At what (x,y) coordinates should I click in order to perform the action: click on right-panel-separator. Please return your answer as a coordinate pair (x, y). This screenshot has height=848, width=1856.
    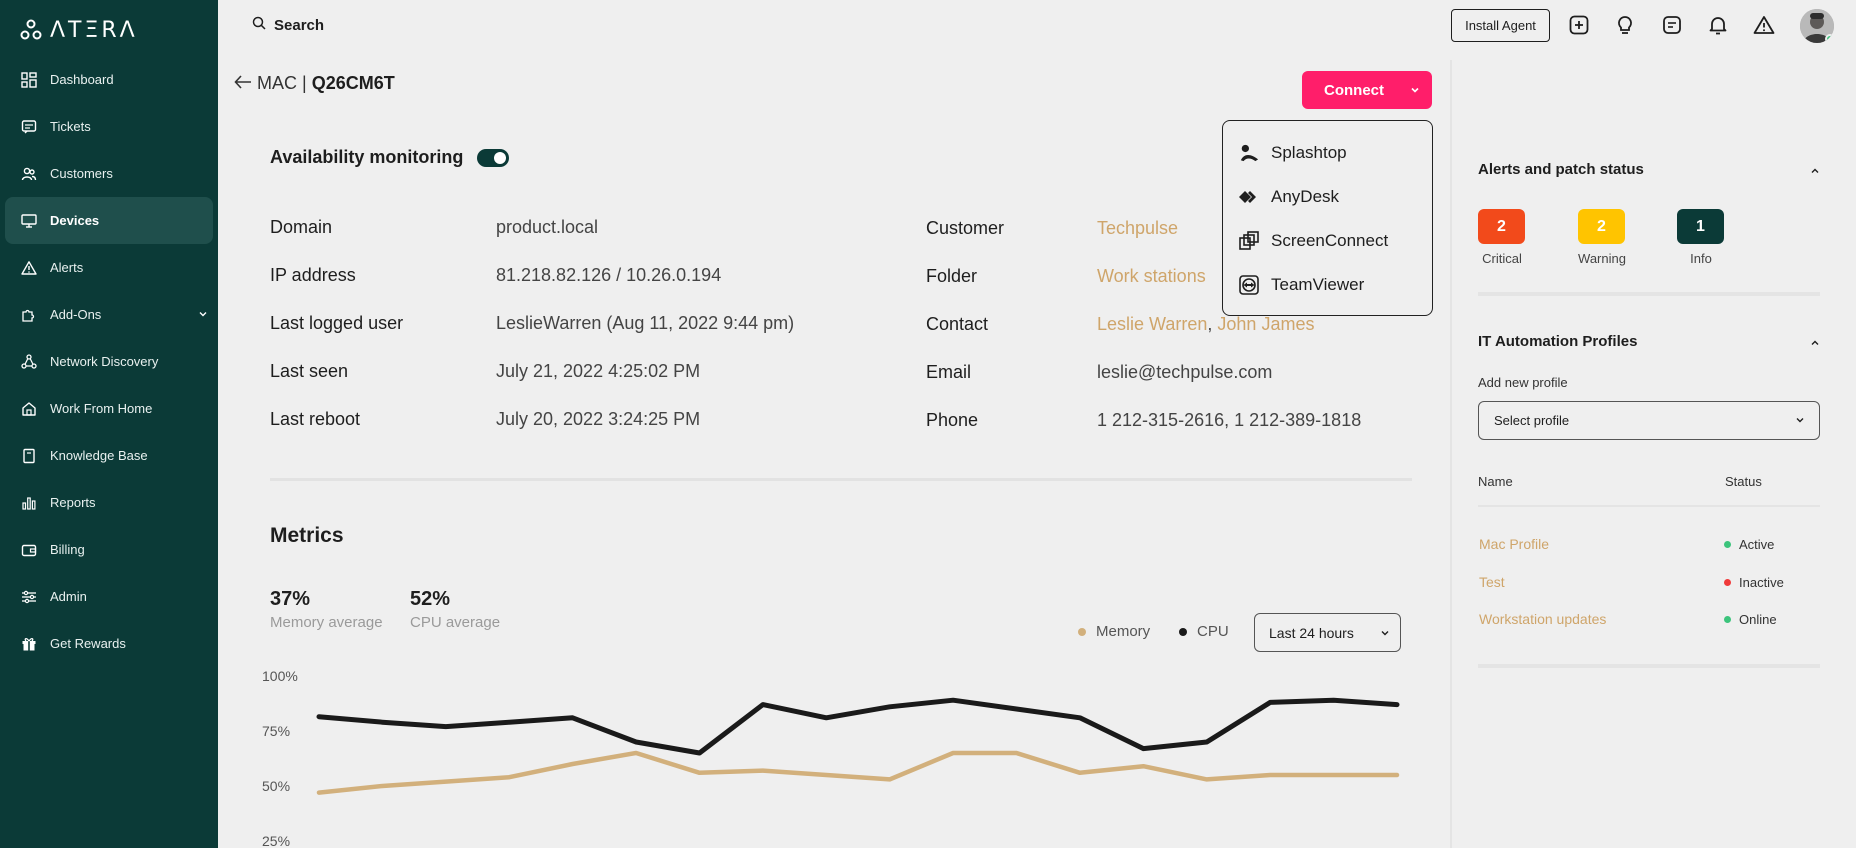
    Looking at the image, I should click on (1451, 454).